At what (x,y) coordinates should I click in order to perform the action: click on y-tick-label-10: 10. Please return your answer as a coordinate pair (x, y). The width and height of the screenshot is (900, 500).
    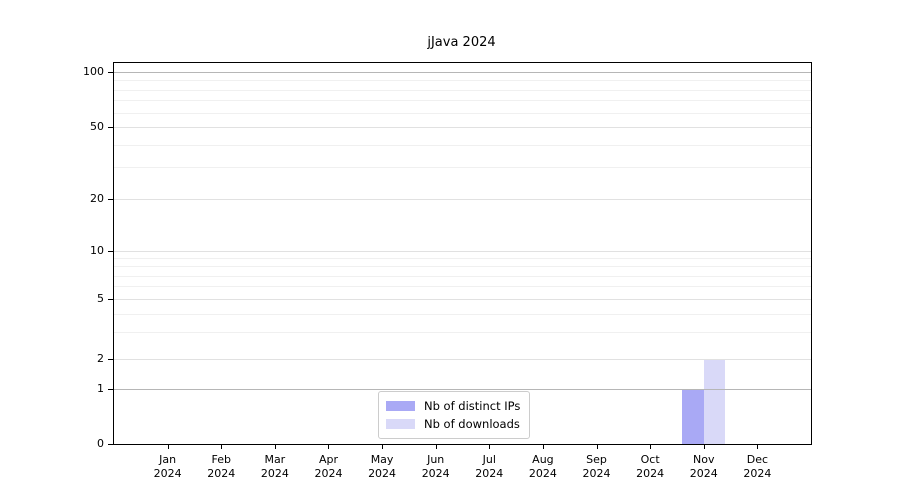
    Looking at the image, I should click on (97, 250).